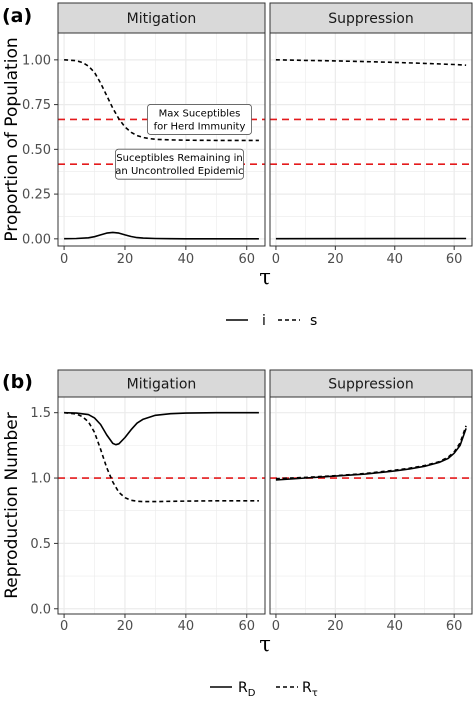 This screenshot has height=703, width=474. Describe the element at coordinates (17, 382) in the screenshot. I see `panel-label: (b)` at that location.